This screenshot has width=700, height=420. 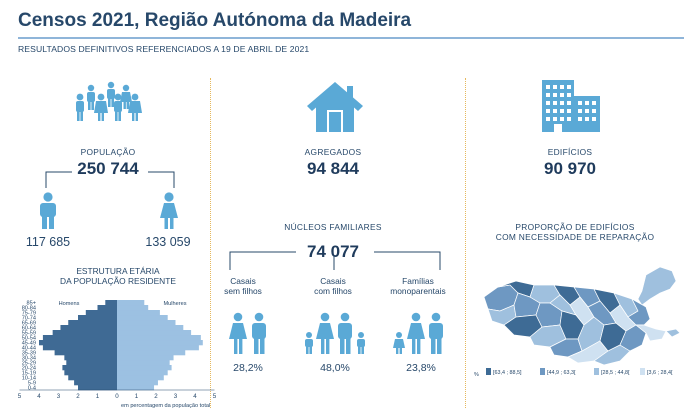 I want to click on pyramid-title-line2: DA POPULAÇÃO RESIDENTE, so click(x=118, y=281).